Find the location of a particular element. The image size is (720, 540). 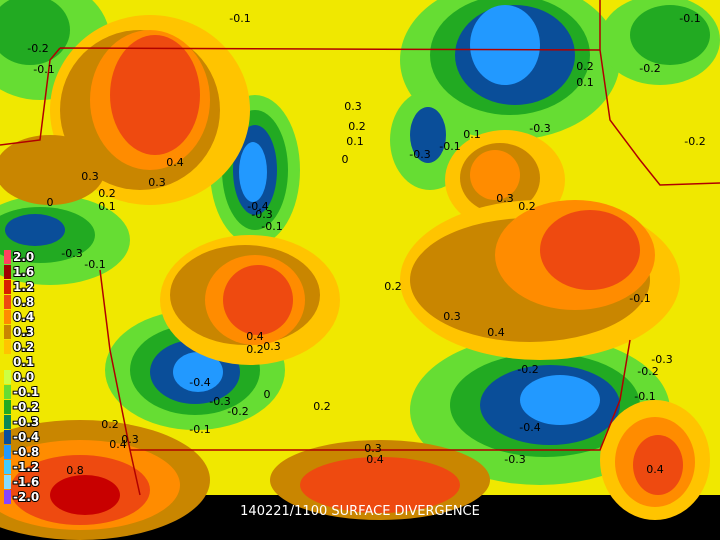

map-title: 140221/1100 SURFACE DIVERGENCE is located at coordinates (360, 511).